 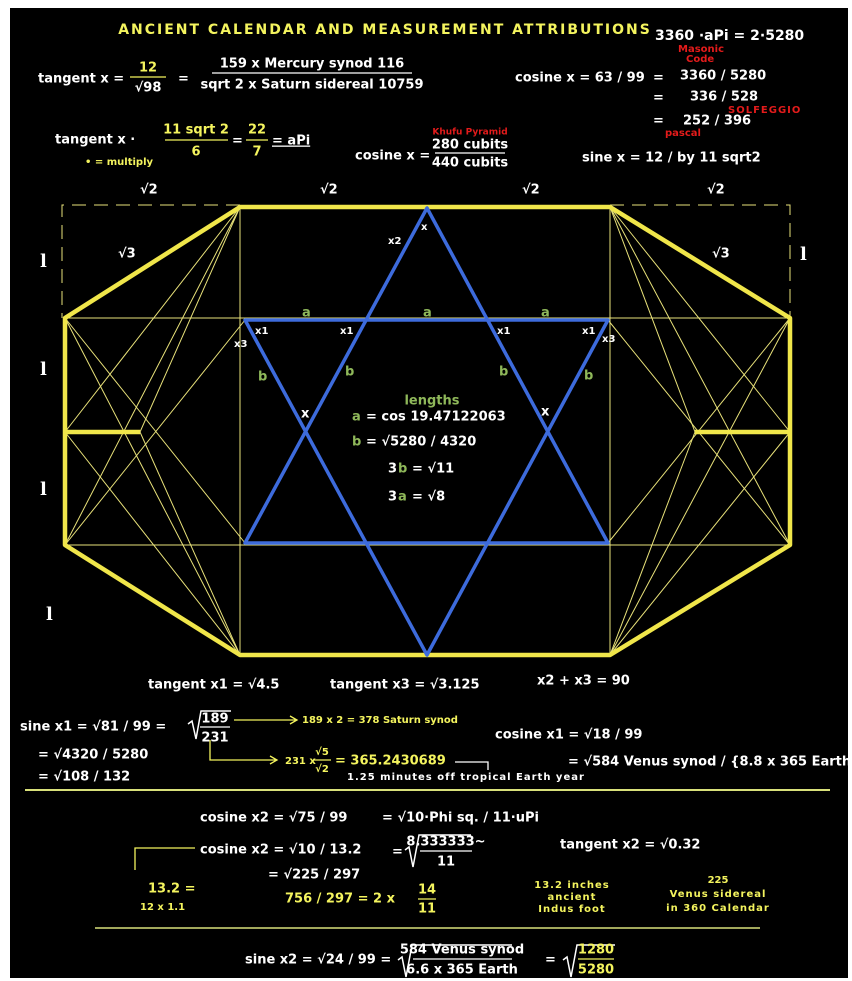 What do you see at coordinates (306, 313) in the screenshot?
I see `side-label: a` at bounding box center [306, 313].